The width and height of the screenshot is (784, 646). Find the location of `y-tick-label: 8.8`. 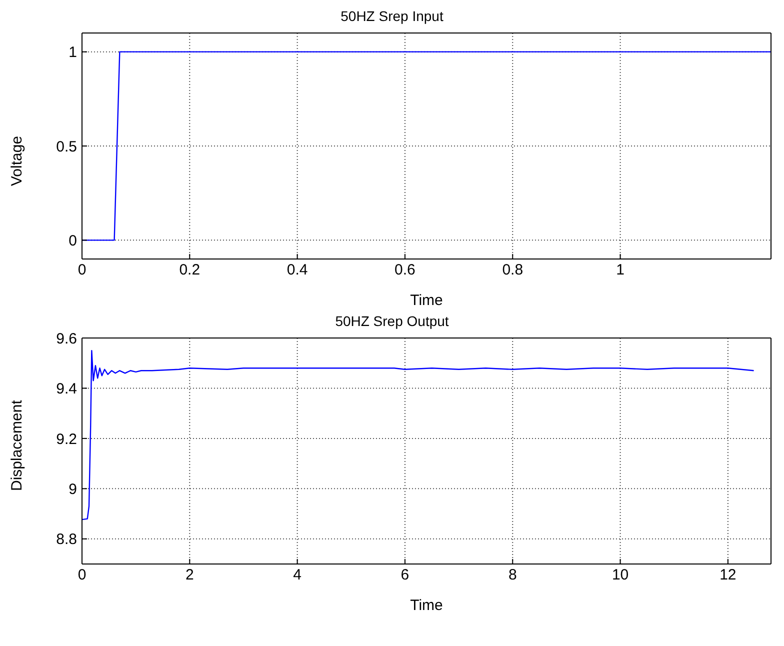

y-tick-label: 8.8 is located at coordinates (66, 539).